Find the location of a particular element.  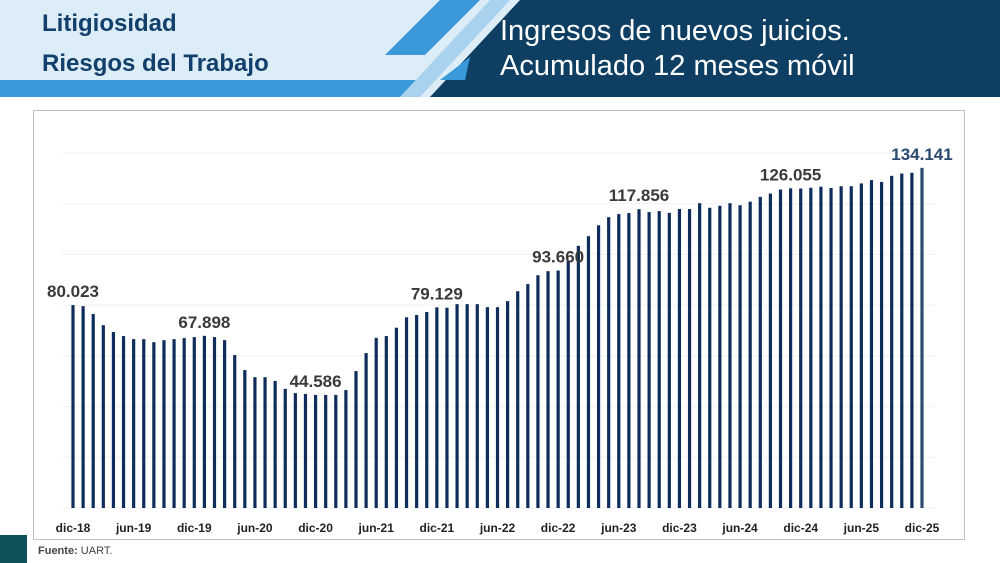

x-tick-label: jun-19 is located at coordinates (133, 528).